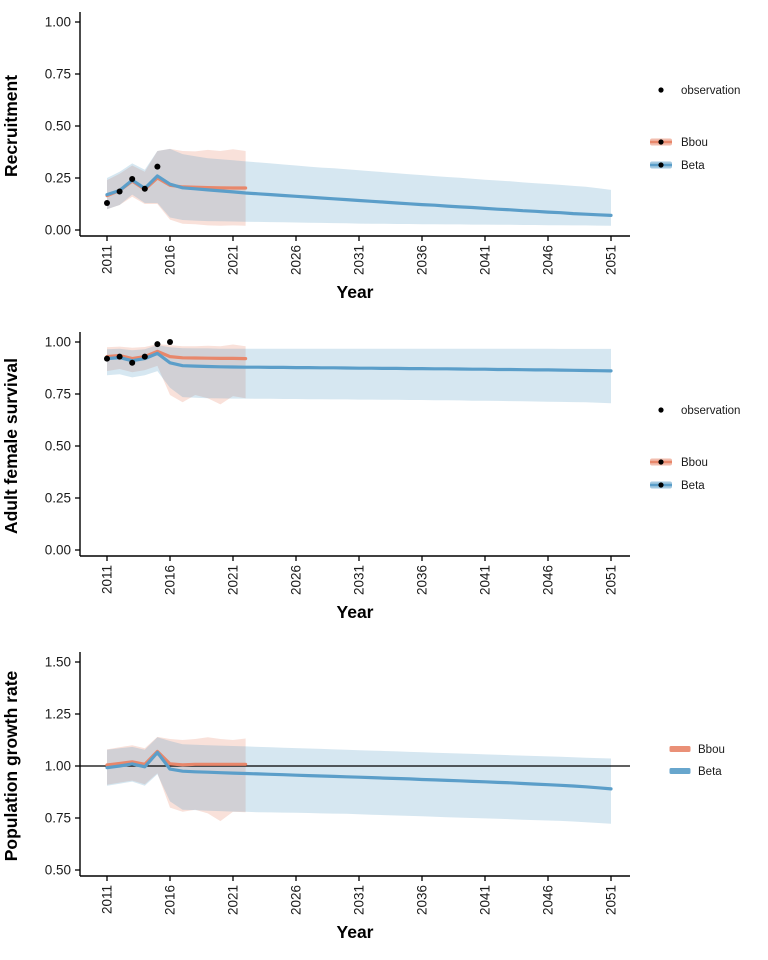 The width and height of the screenshot is (768, 960). I want to click on bbou-ribbon, so click(176, 779).